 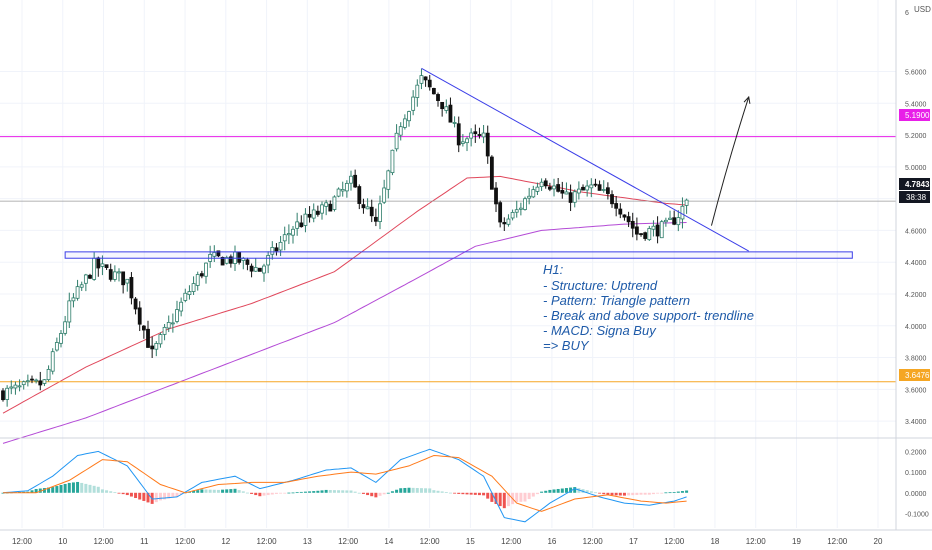 I want to click on x-tick-label: 15, so click(x=470, y=541).